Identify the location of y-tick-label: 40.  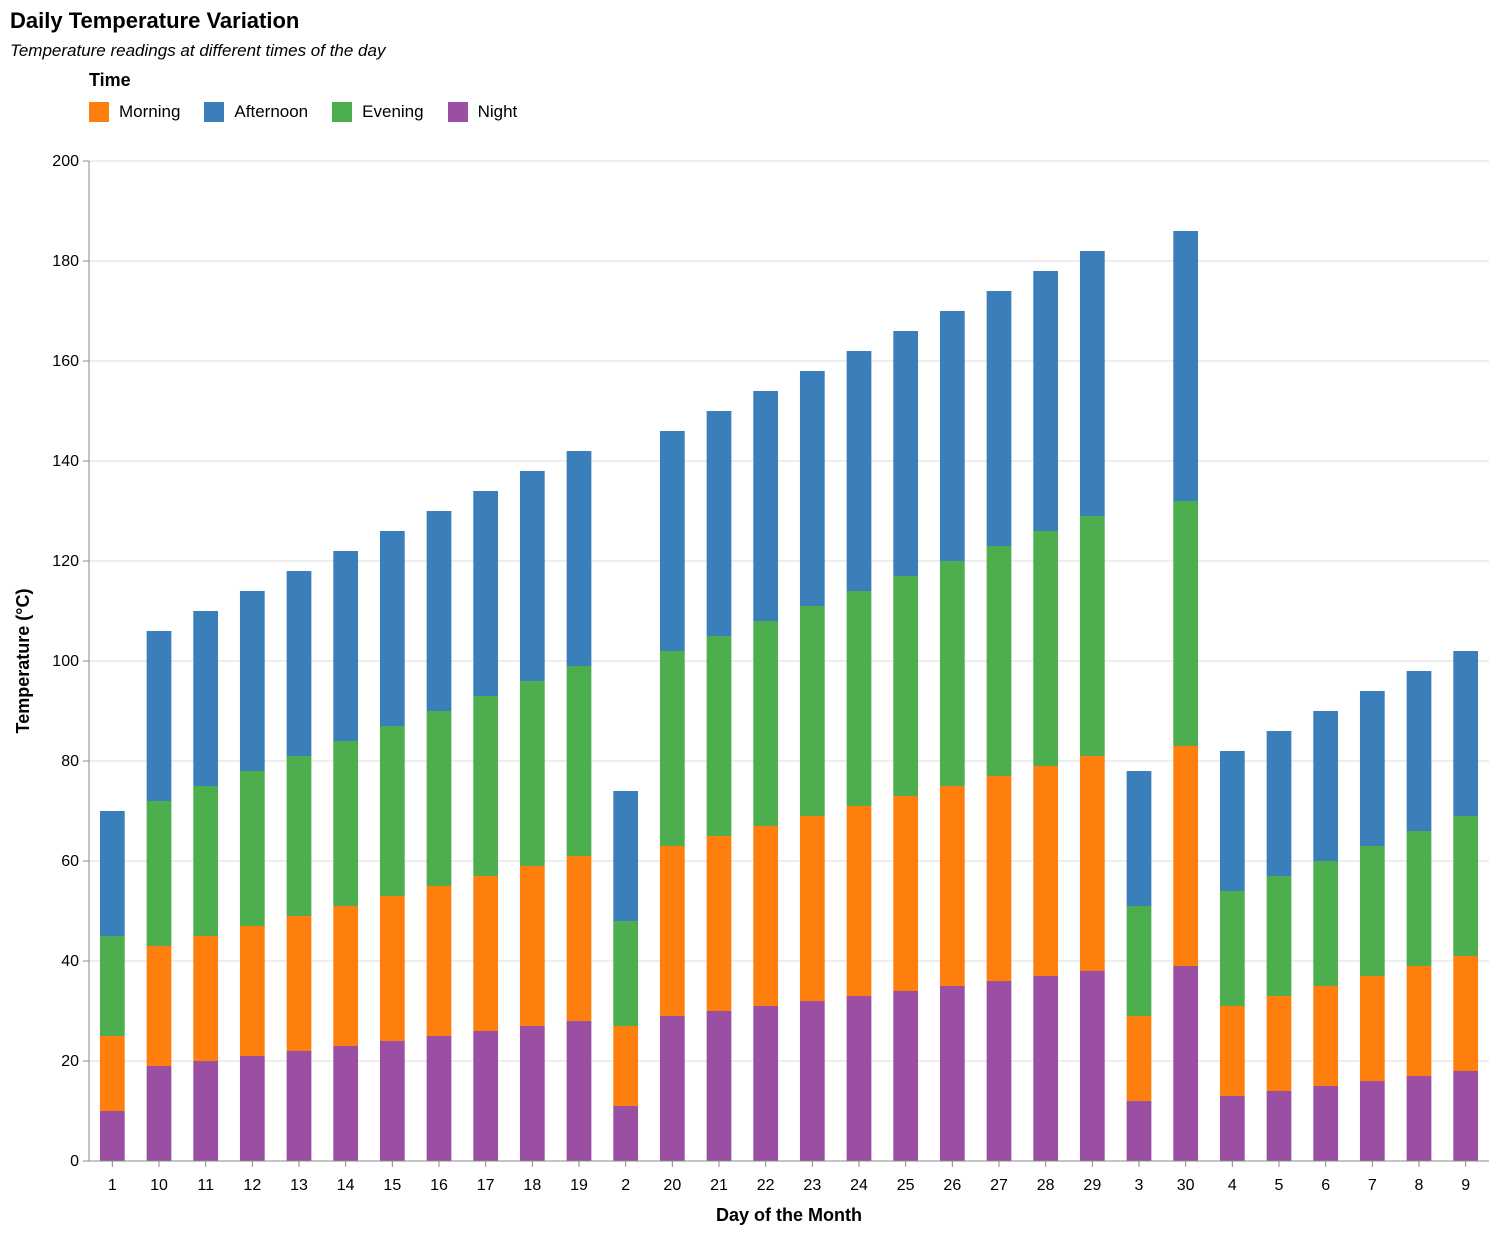
(70, 961).